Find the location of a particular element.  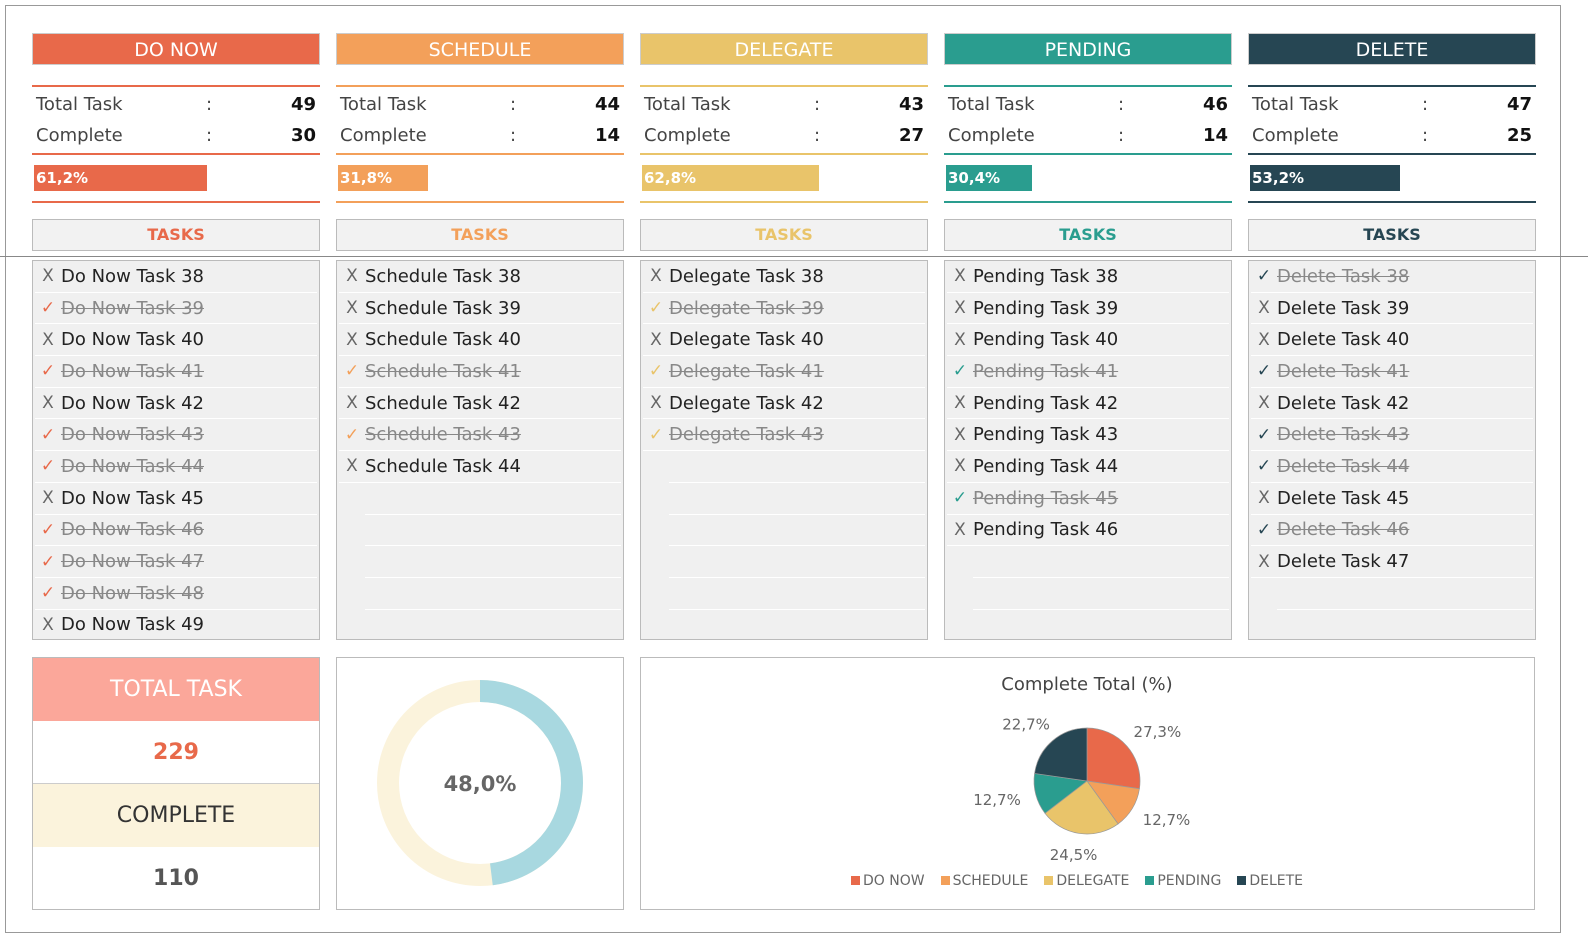

task-item: X Delete Task 45 is located at coordinates (1392, 499).